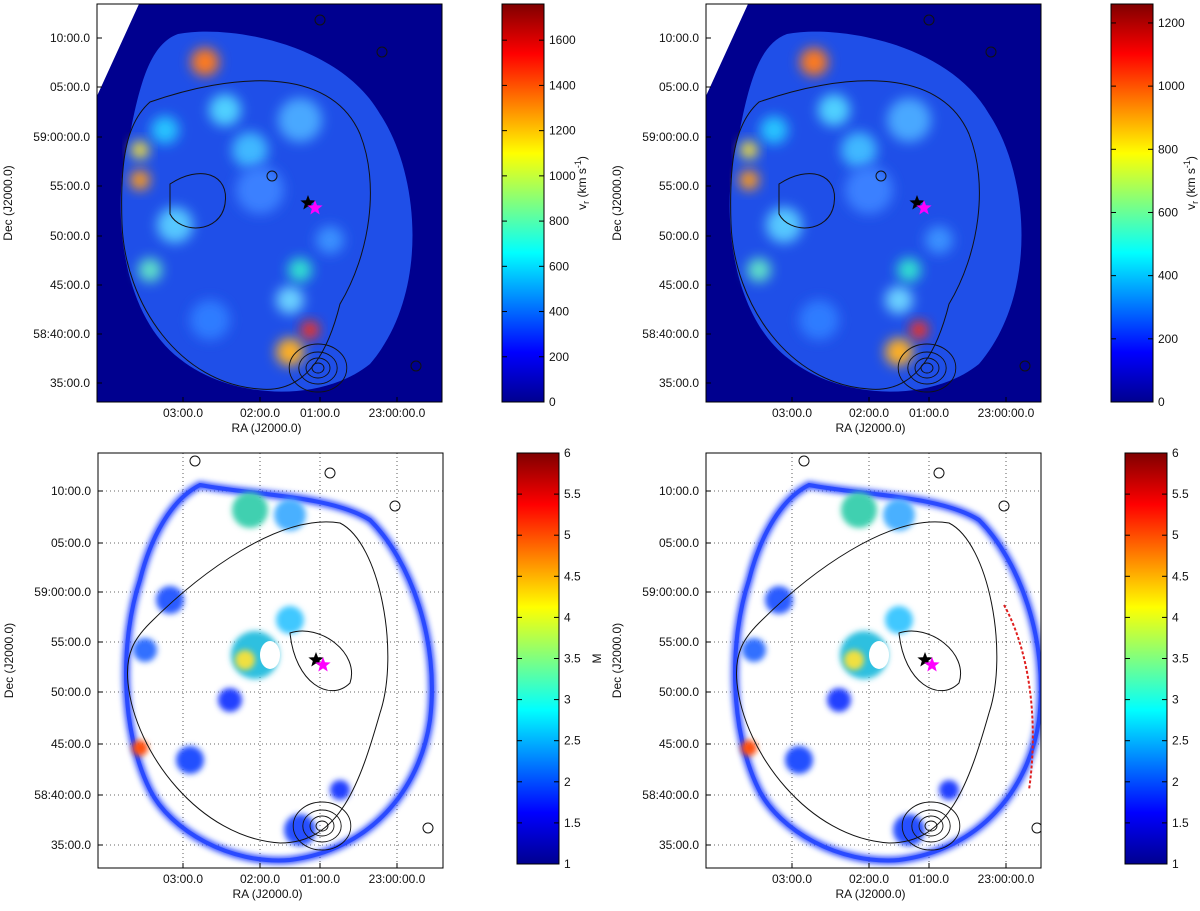 This screenshot has height=911, width=1200. Describe the element at coordinates (679, 186) in the screenshot. I see `y-tick-label: 55:00.0` at that location.